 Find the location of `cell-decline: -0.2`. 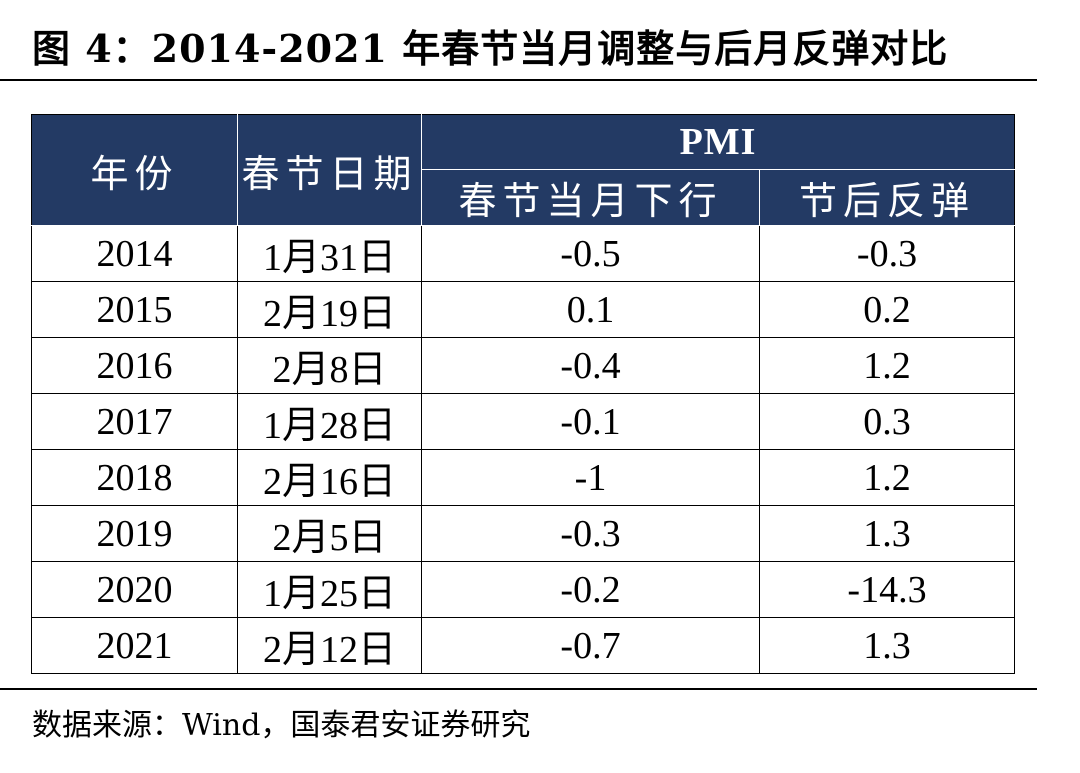

cell-decline: -0.2 is located at coordinates (590, 589).